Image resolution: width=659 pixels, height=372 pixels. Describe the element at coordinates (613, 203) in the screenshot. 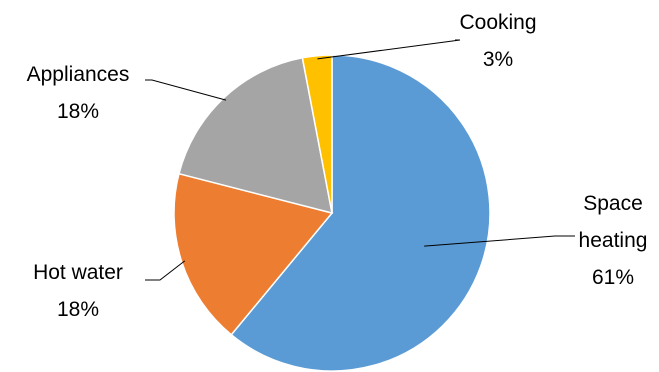

I see `slice-label-space-heating: Space` at that location.